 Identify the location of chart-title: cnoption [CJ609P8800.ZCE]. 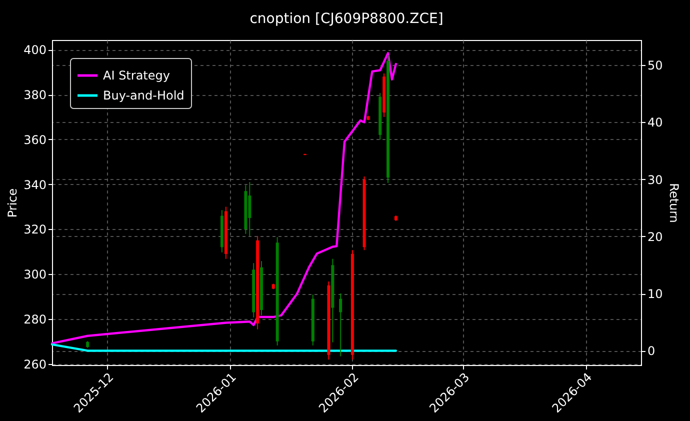
(347, 19).